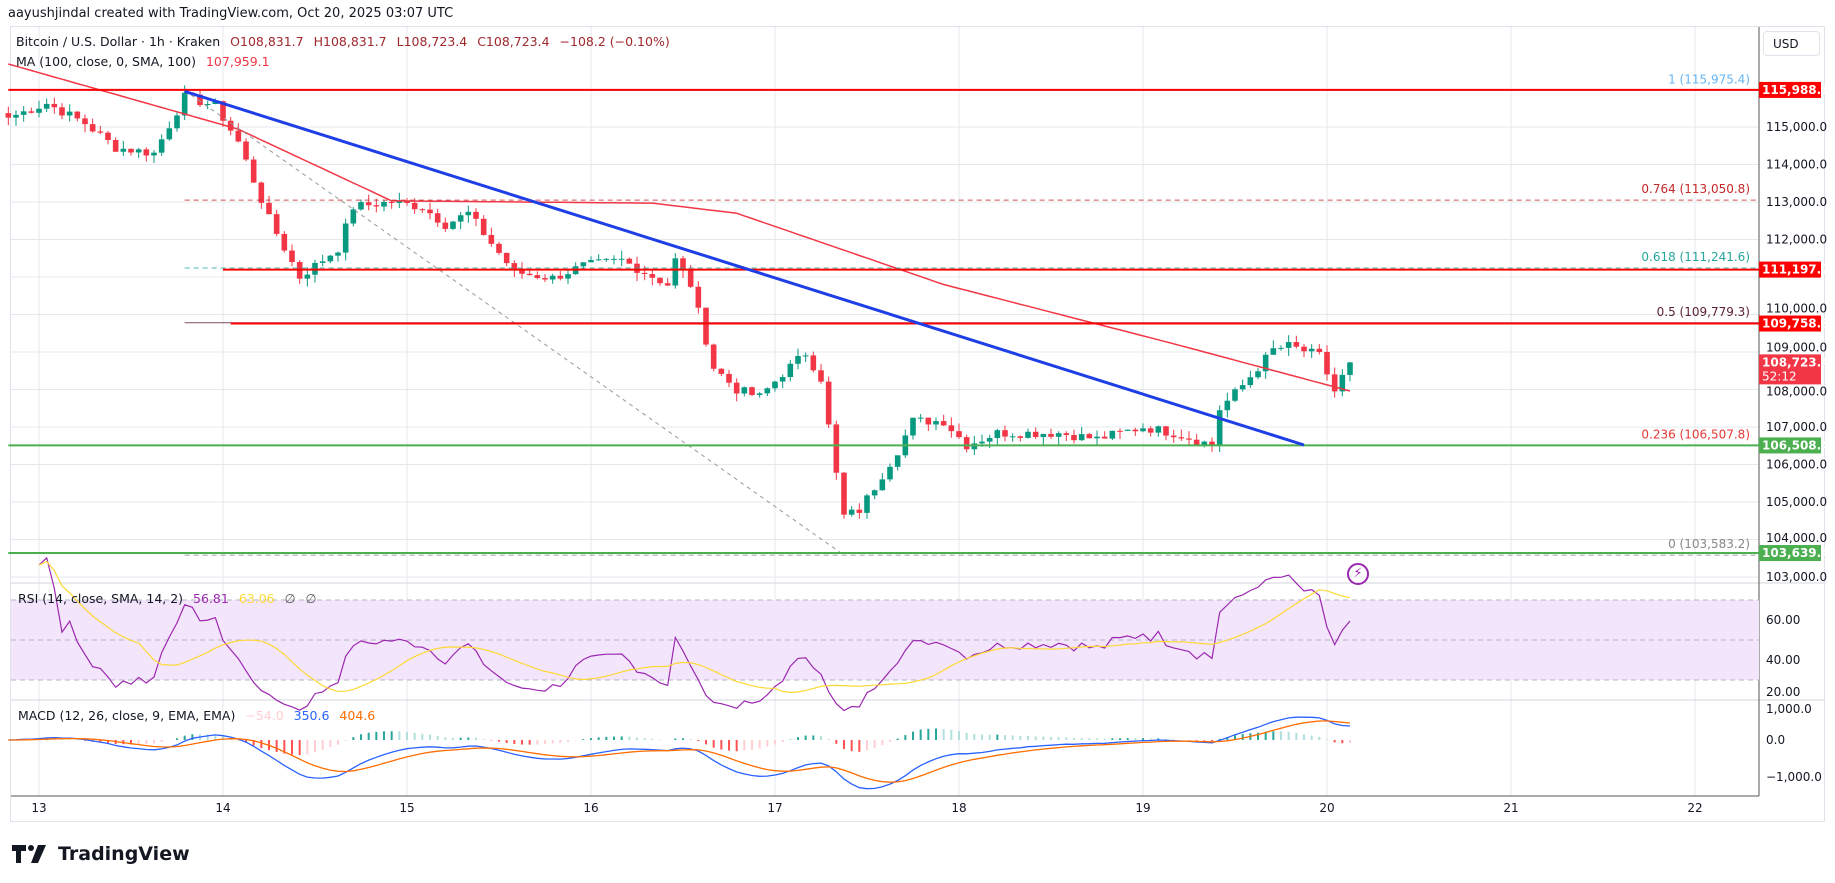  What do you see at coordinates (1695, 434) in the screenshot?
I see `fib-level-label: 0.236 (106,507.8)` at bounding box center [1695, 434].